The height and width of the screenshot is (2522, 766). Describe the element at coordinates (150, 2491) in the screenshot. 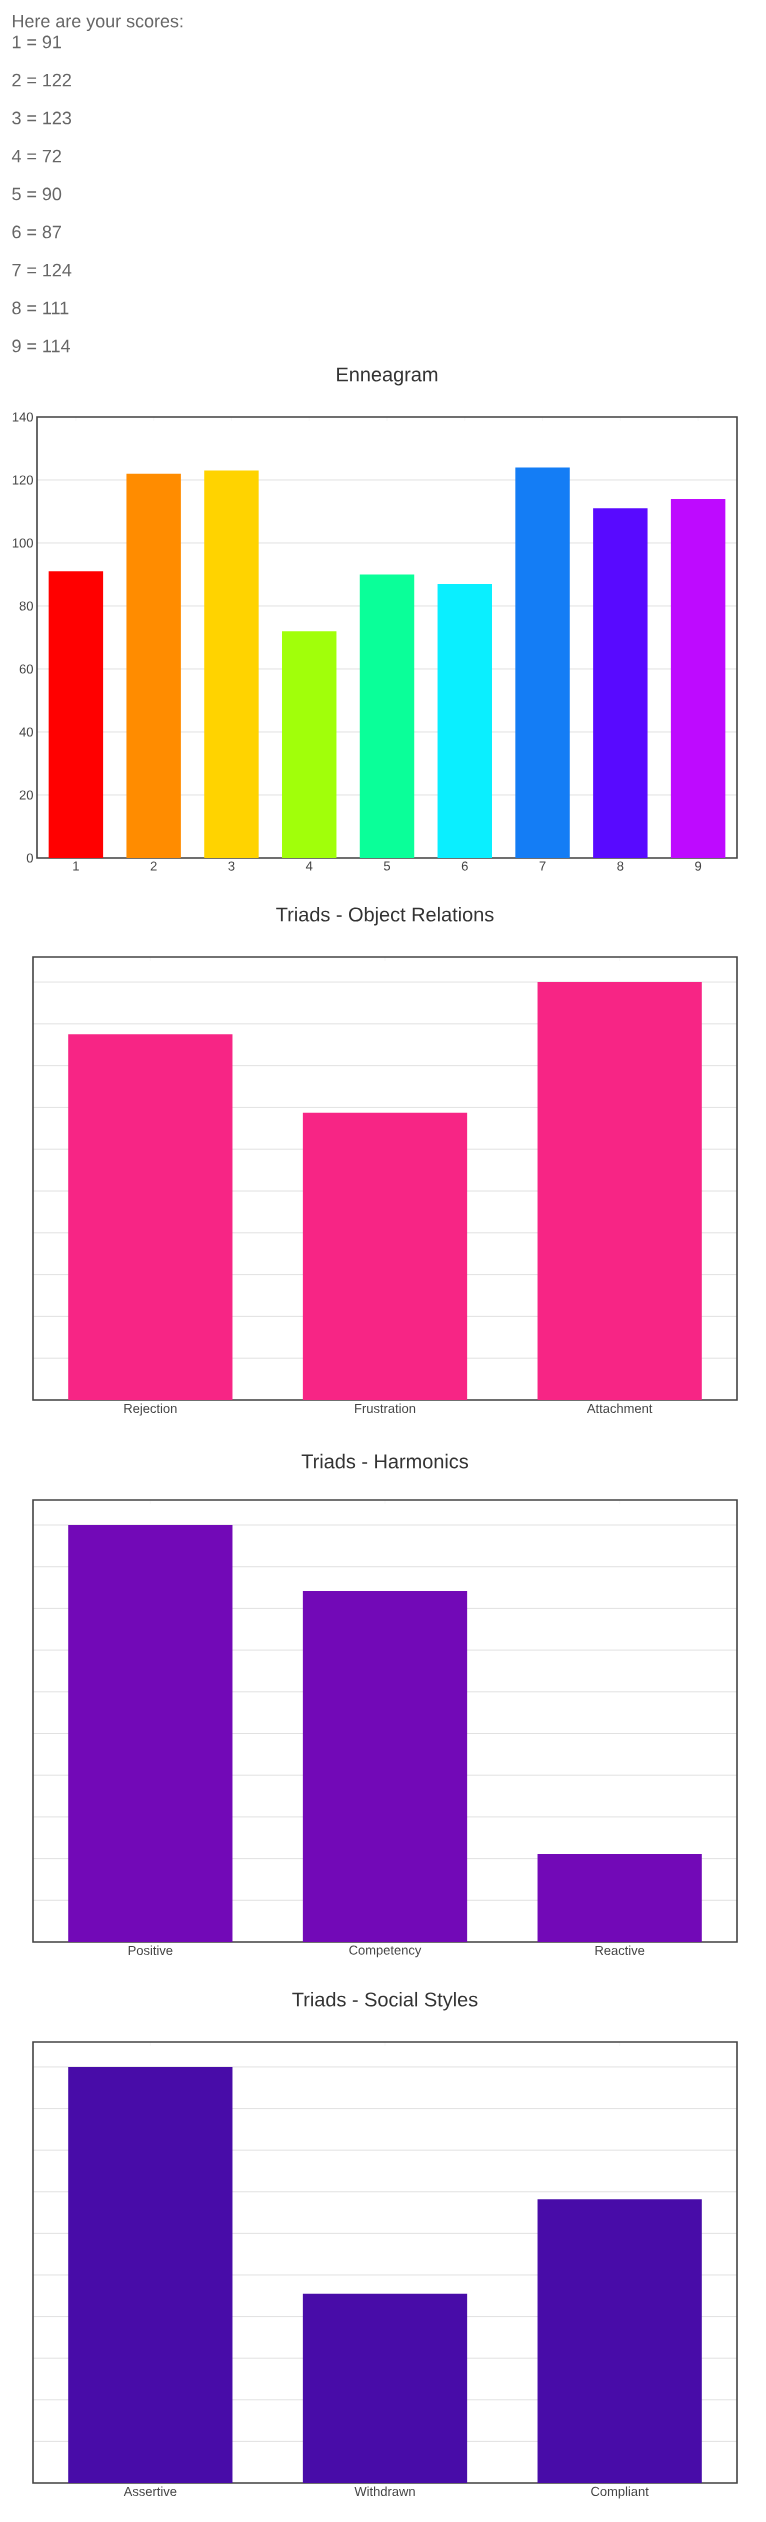

I see `x-tick-label: Assertive` at that location.